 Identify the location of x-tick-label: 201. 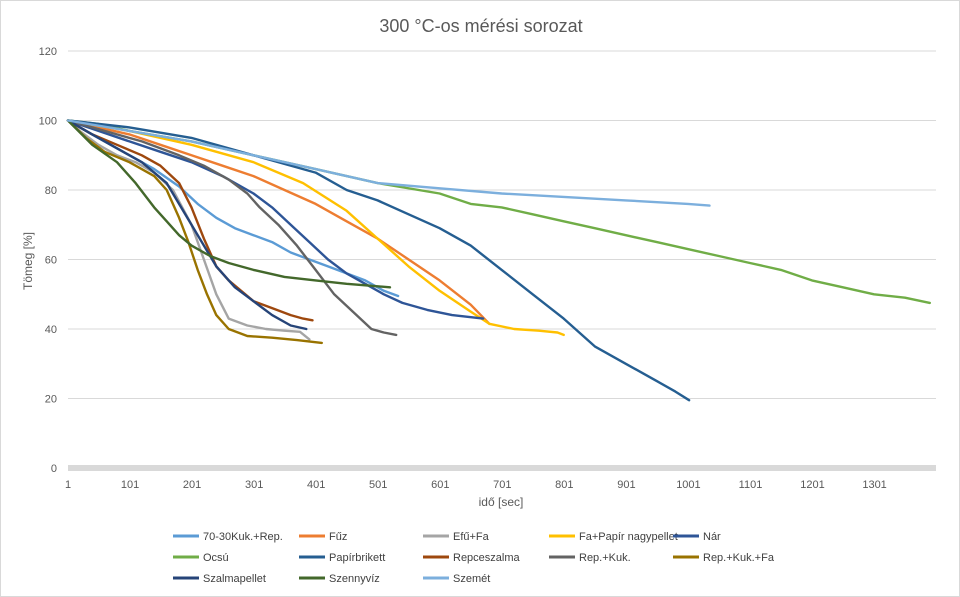
(192, 485).